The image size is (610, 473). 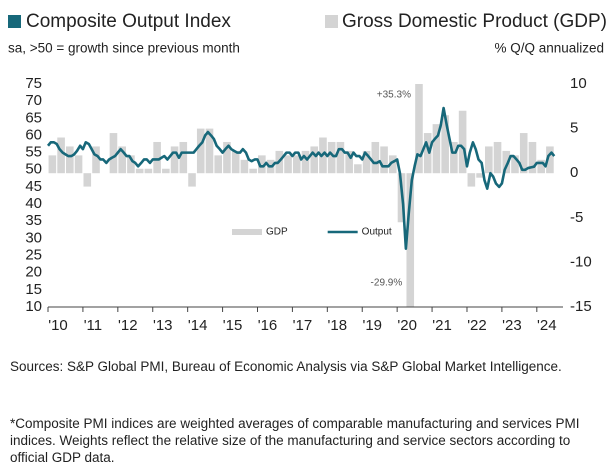 I want to click on right-axis-title: Gross Domestic Product (GDP), so click(x=474, y=21).